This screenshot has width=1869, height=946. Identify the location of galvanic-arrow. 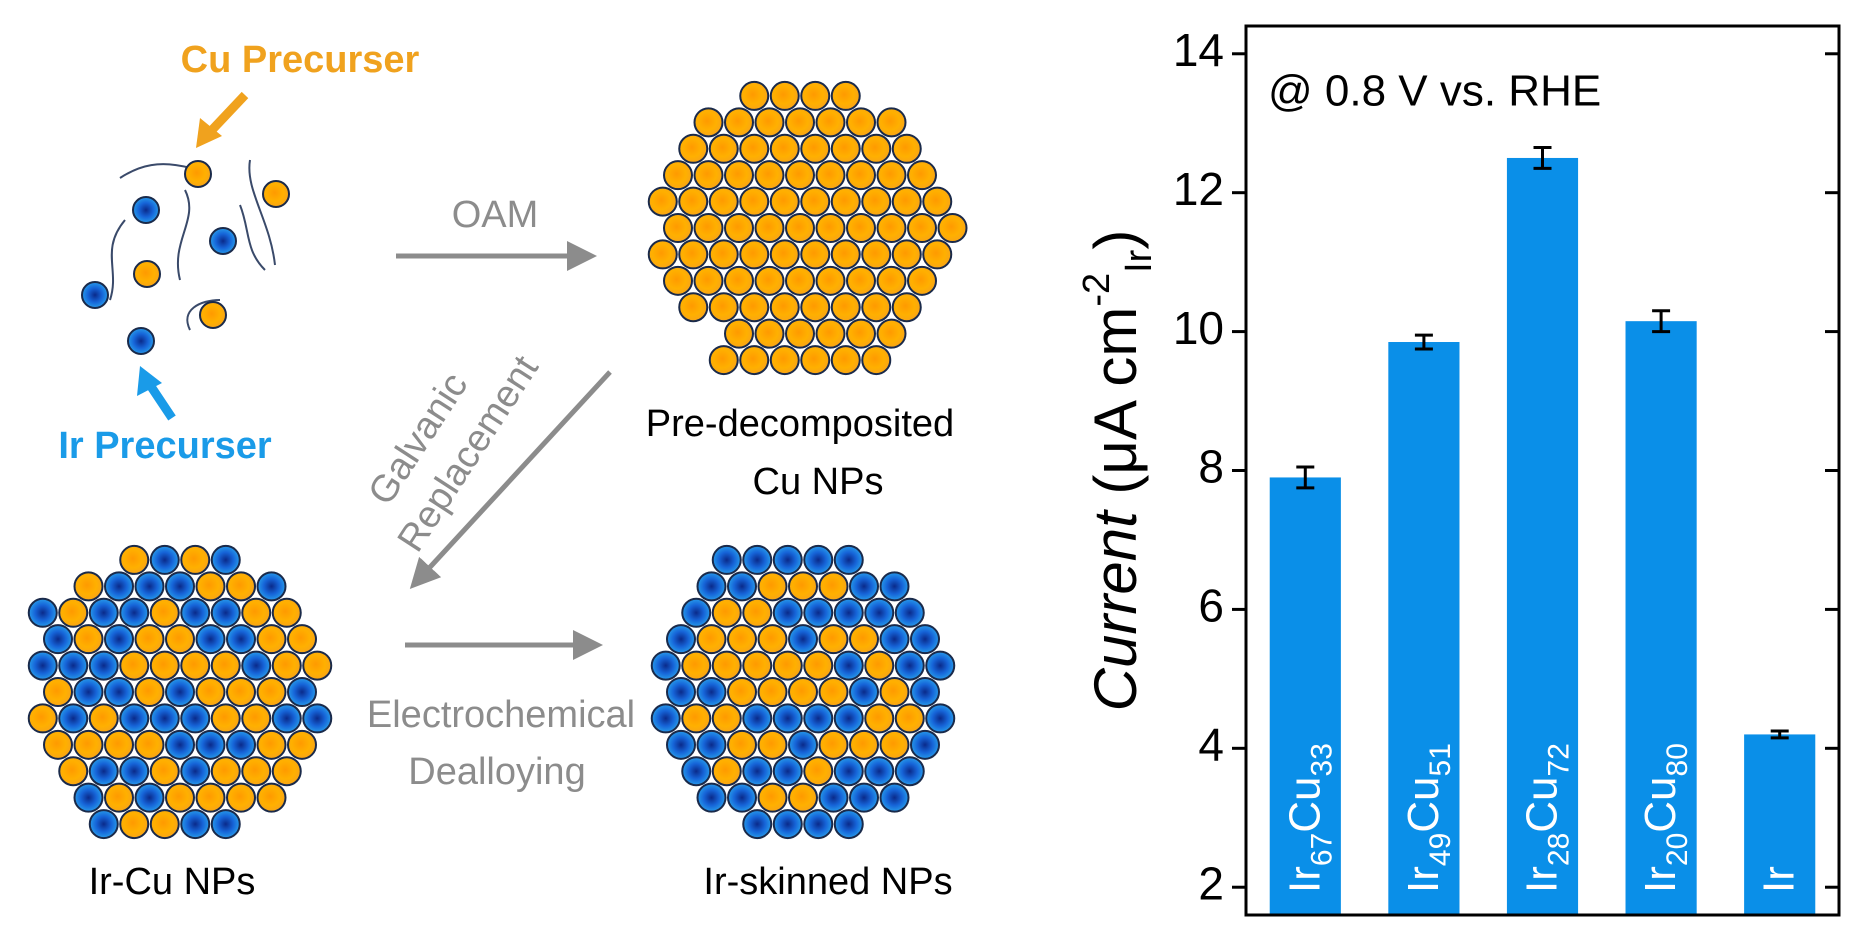
(510, 480).